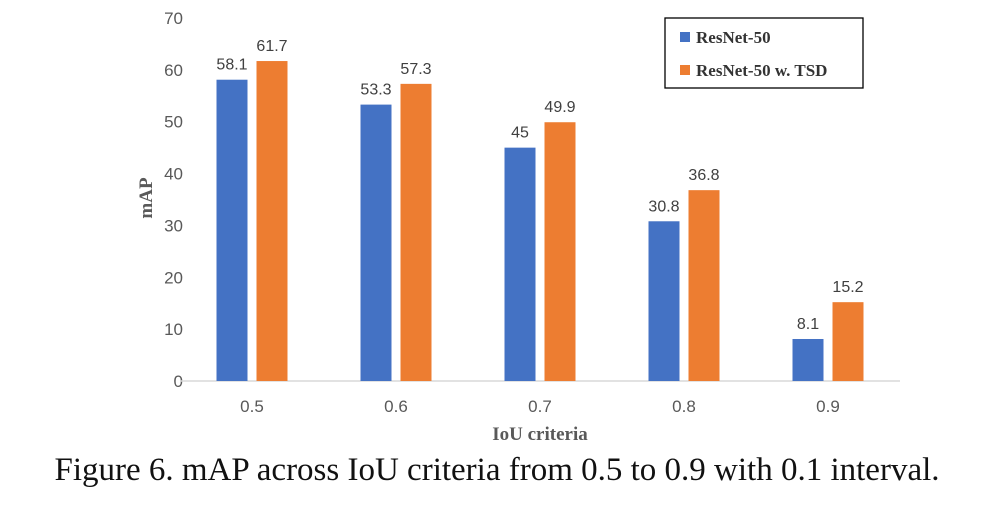 The height and width of the screenshot is (511, 994). What do you see at coordinates (271, 46) in the screenshot?
I see `data-label: 61.7` at bounding box center [271, 46].